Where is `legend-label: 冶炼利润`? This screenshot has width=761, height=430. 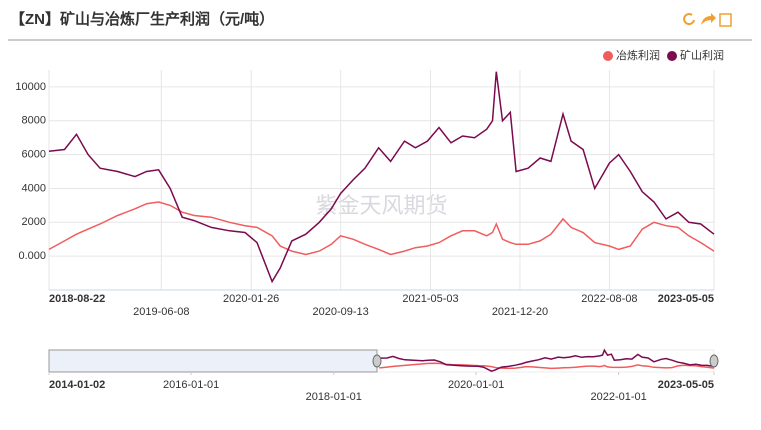 legend-label: 冶炼利润 is located at coordinates (638, 55).